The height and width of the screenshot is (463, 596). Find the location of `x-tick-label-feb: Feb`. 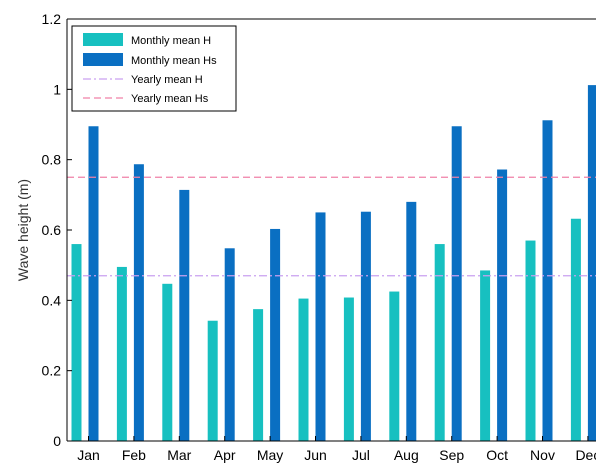

x-tick-label-feb: Feb is located at coordinates (134, 455).